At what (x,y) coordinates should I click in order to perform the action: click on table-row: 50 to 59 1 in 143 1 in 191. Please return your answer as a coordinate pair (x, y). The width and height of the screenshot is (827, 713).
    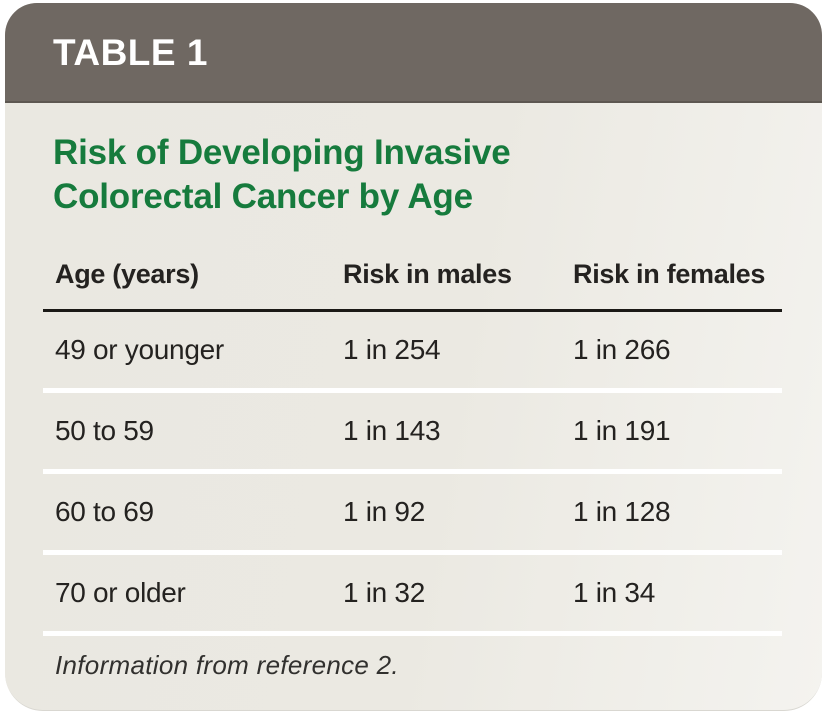
    Looking at the image, I should click on (412, 434).